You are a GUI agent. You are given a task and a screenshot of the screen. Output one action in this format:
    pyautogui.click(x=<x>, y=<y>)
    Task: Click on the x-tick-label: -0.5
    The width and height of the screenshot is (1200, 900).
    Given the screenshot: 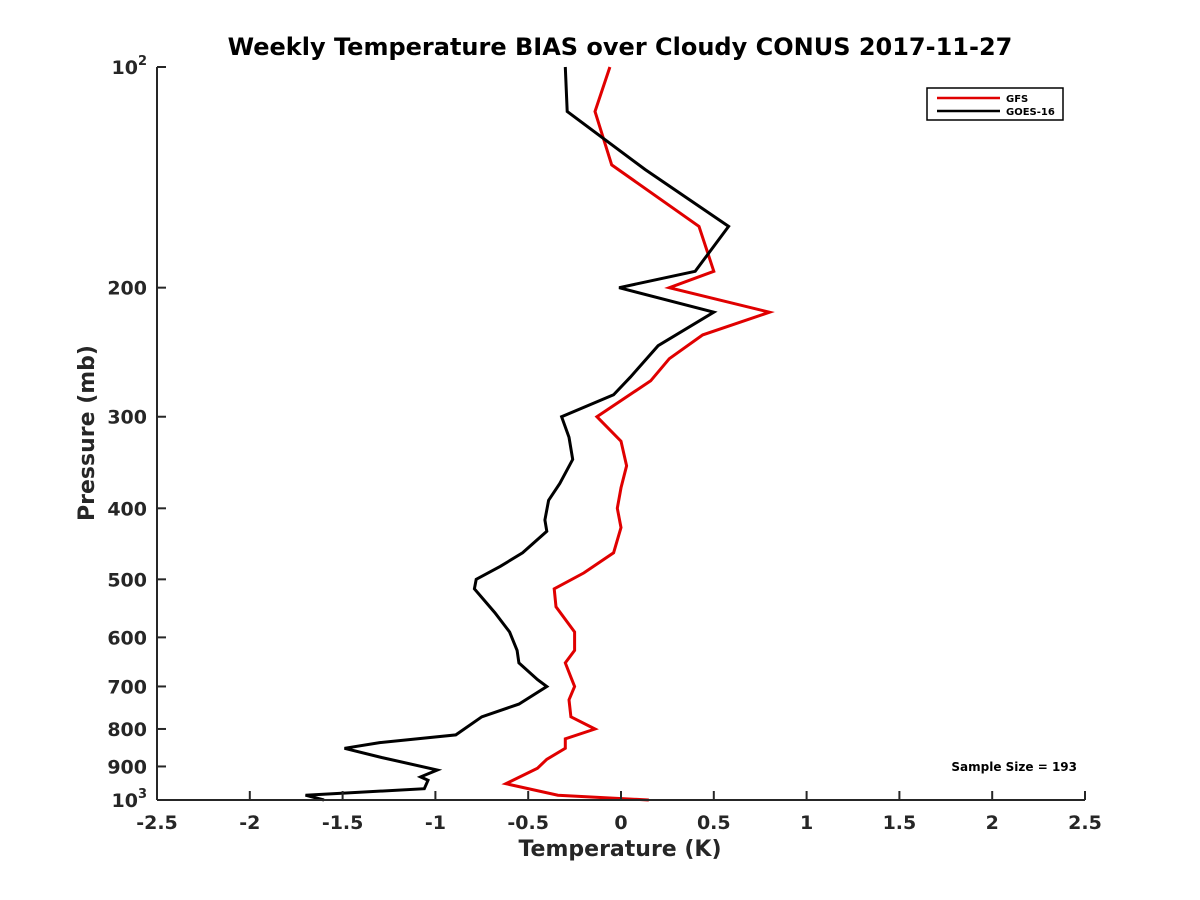 What is the action you would take?
    pyautogui.click(x=528, y=823)
    